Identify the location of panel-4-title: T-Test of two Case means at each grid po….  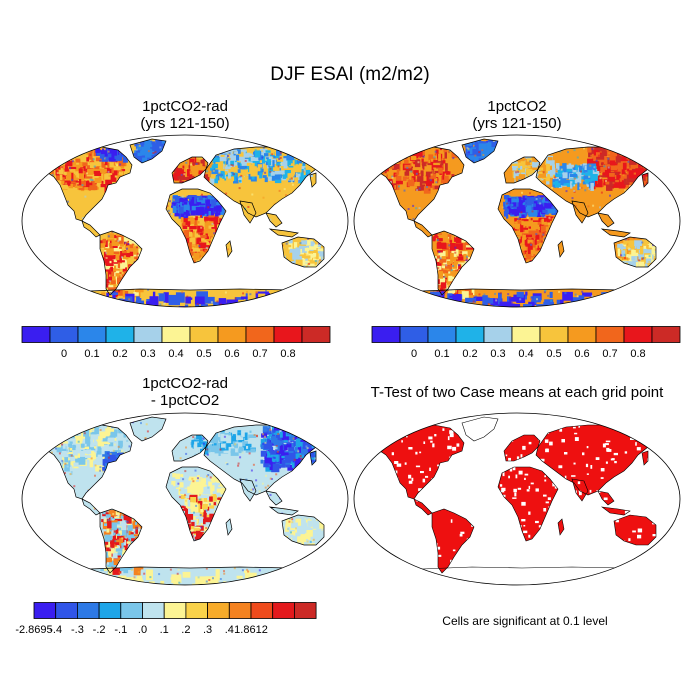
(517, 392).